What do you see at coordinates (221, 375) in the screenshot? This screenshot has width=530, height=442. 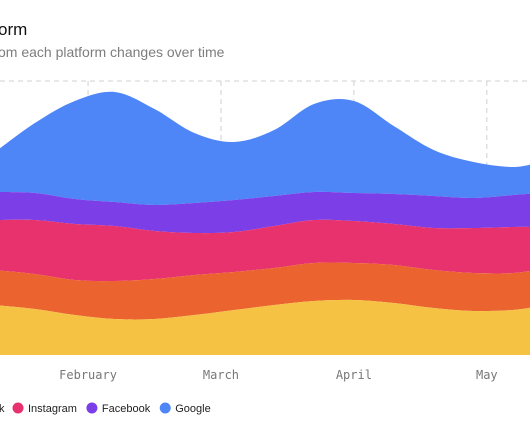 I see `x-tick-label: March` at bounding box center [221, 375].